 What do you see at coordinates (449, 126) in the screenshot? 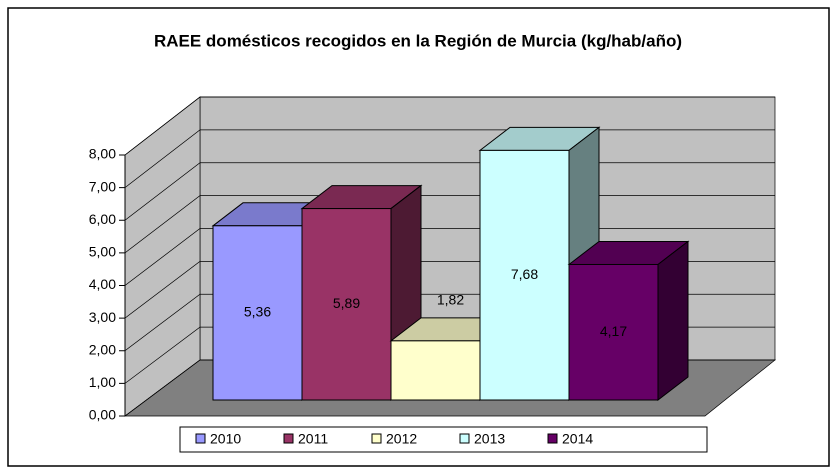
I see `grid-line` at bounding box center [449, 126].